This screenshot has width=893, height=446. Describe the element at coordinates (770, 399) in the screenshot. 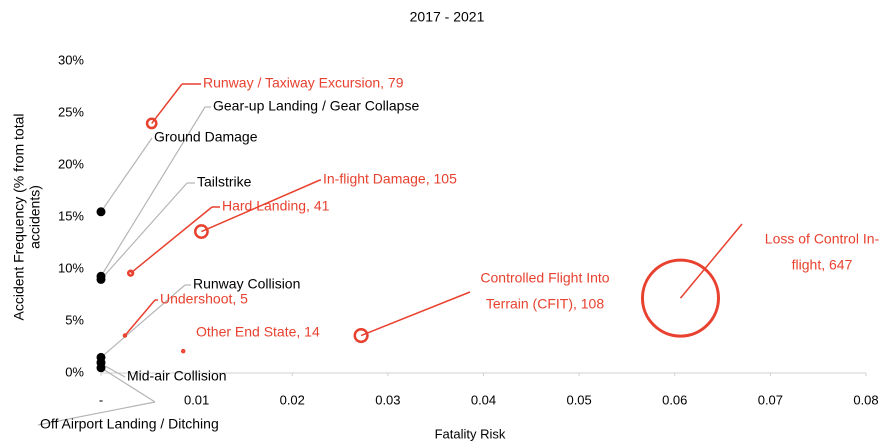

I see `x-tick-label: 0.07` at that location.